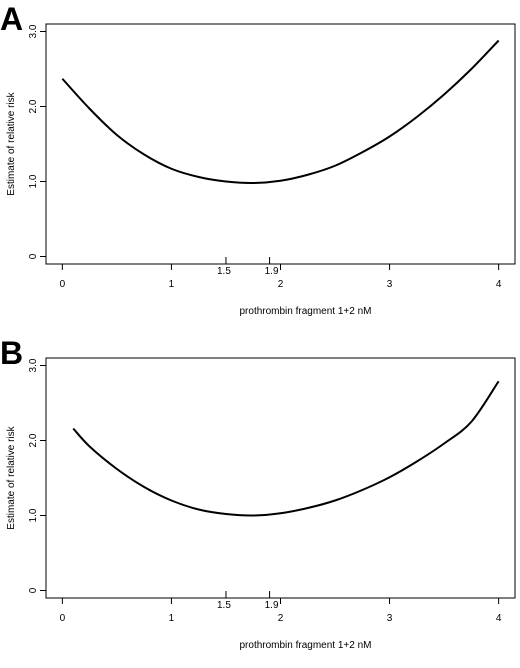 This screenshot has width=520, height=668. Describe the element at coordinates (11, 19) in the screenshot. I see `panel-label-a: A` at that location.